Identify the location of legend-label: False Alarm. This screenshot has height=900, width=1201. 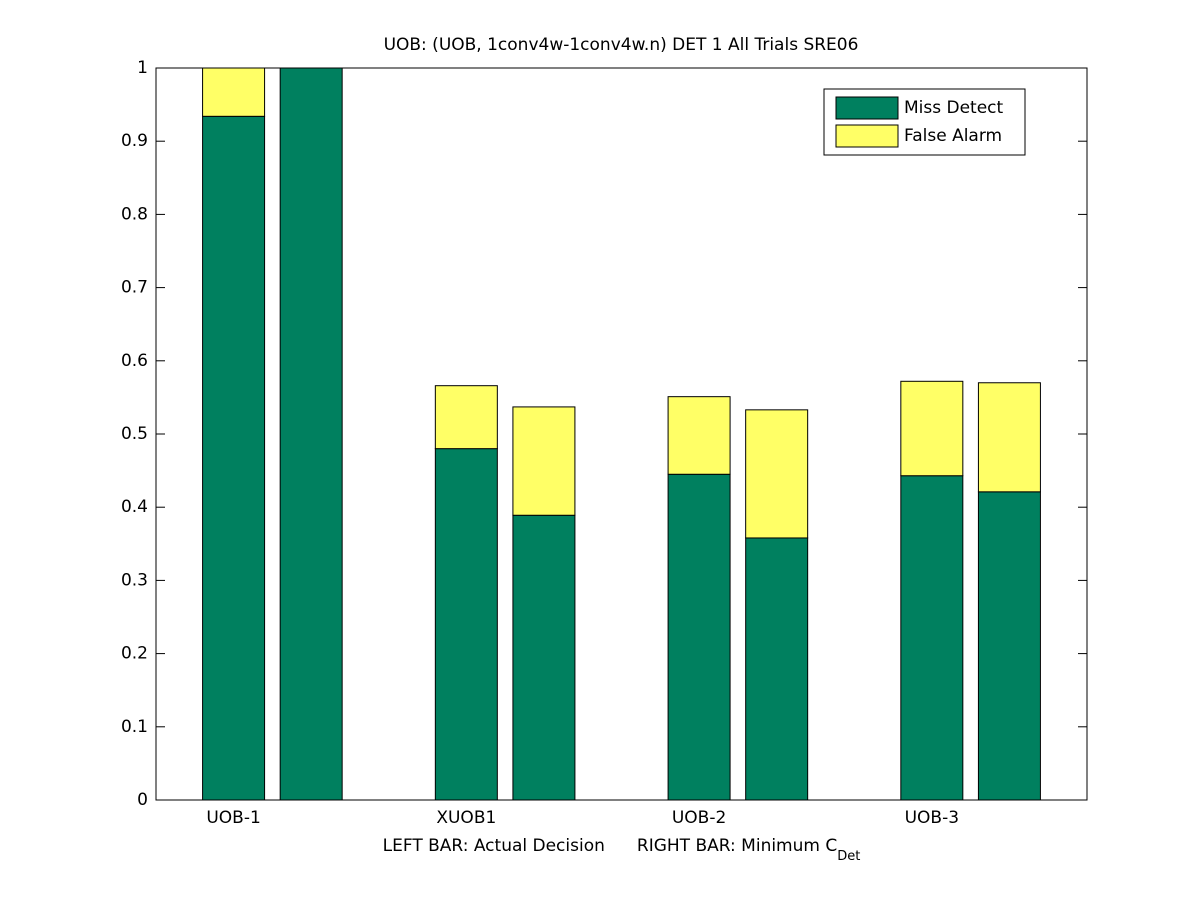
(953, 136).